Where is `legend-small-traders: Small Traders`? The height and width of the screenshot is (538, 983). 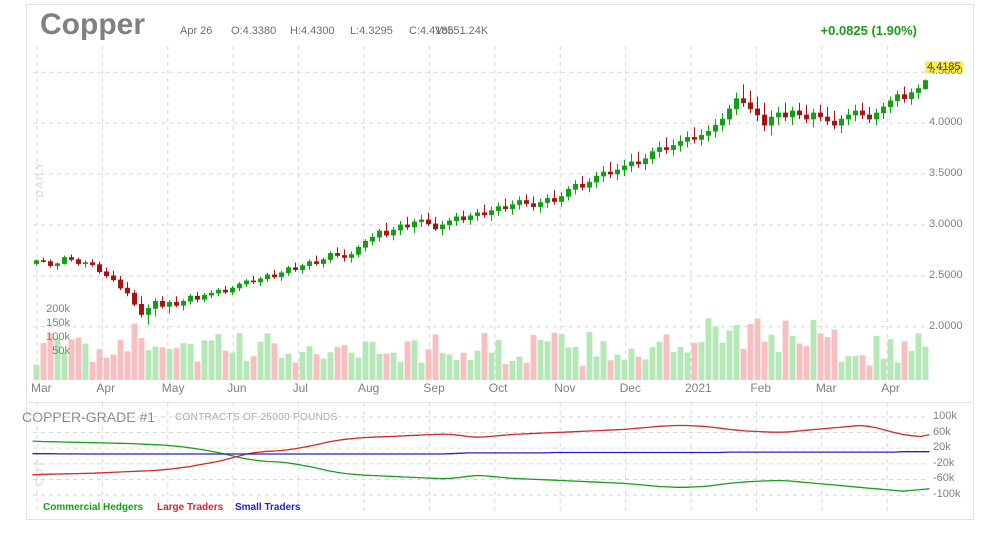
legend-small-traders: Small Traders is located at coordinates (268, 507).